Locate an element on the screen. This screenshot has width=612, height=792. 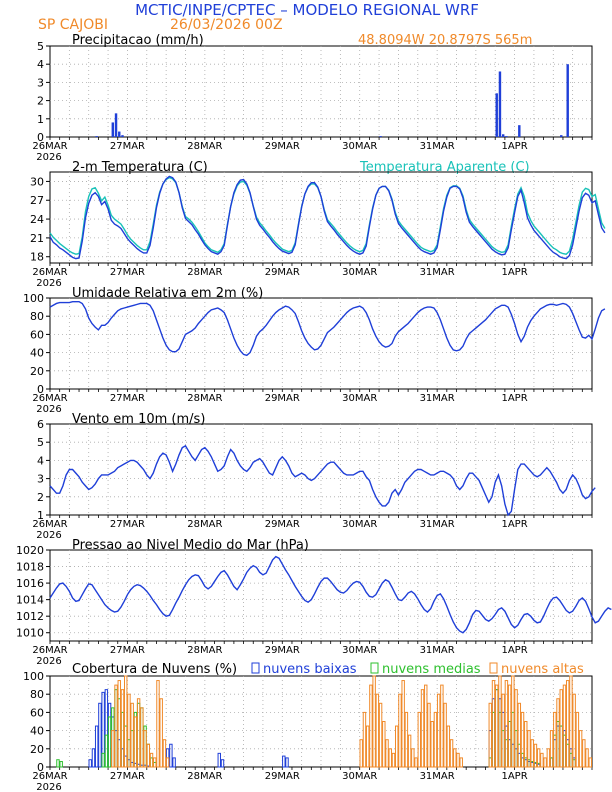
header-location: SP CAJOBI is located at coordinates (73, 25).